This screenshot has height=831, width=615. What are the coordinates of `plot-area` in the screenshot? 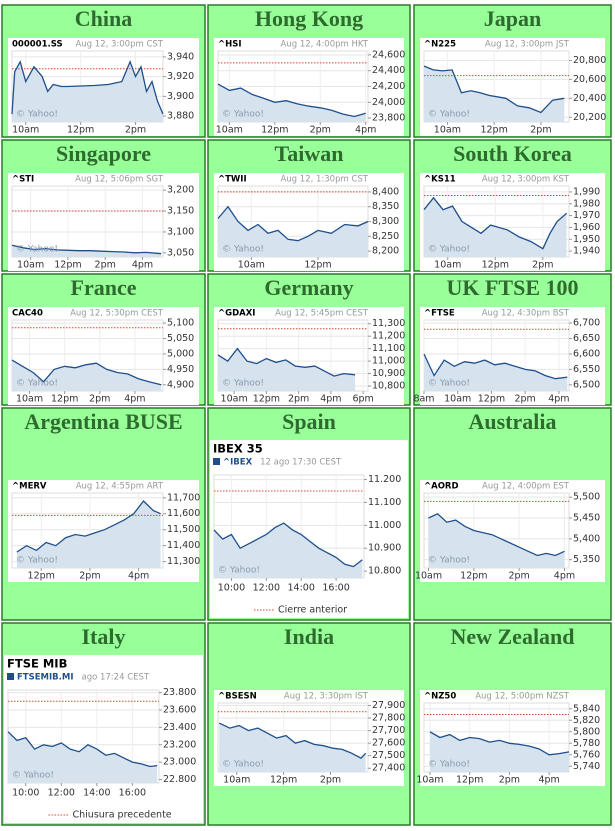 It's located at (87, 221).